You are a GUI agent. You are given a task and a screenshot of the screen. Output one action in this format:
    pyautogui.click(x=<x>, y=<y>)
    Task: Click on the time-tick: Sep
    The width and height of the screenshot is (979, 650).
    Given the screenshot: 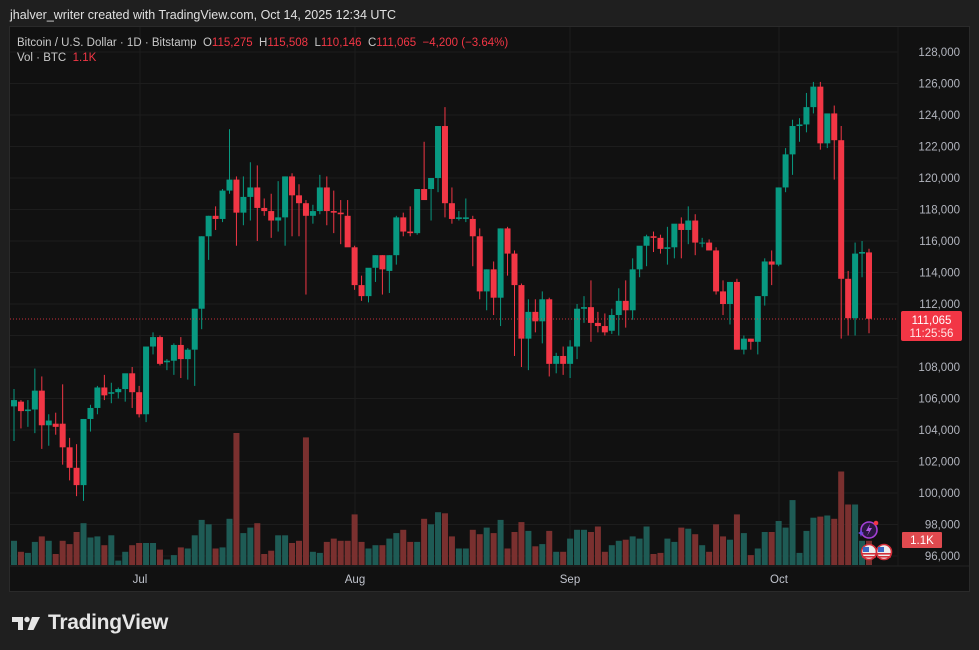 What is the action you would take?
    pyautogui.click(x=570, y=580)
    